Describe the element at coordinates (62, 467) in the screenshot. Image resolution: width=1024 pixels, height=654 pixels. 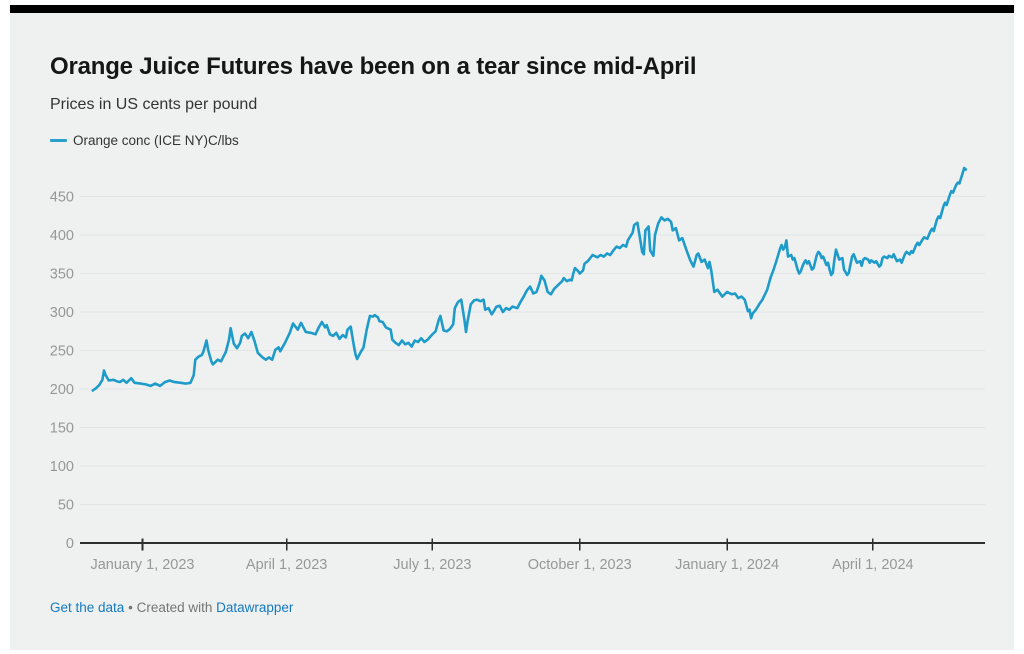
I see `y-tick-label: 100` at that location.